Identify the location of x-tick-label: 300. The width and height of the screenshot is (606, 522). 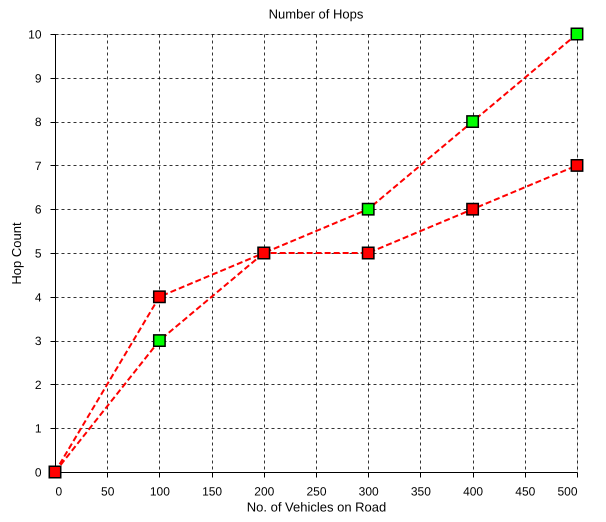
(369, 491).